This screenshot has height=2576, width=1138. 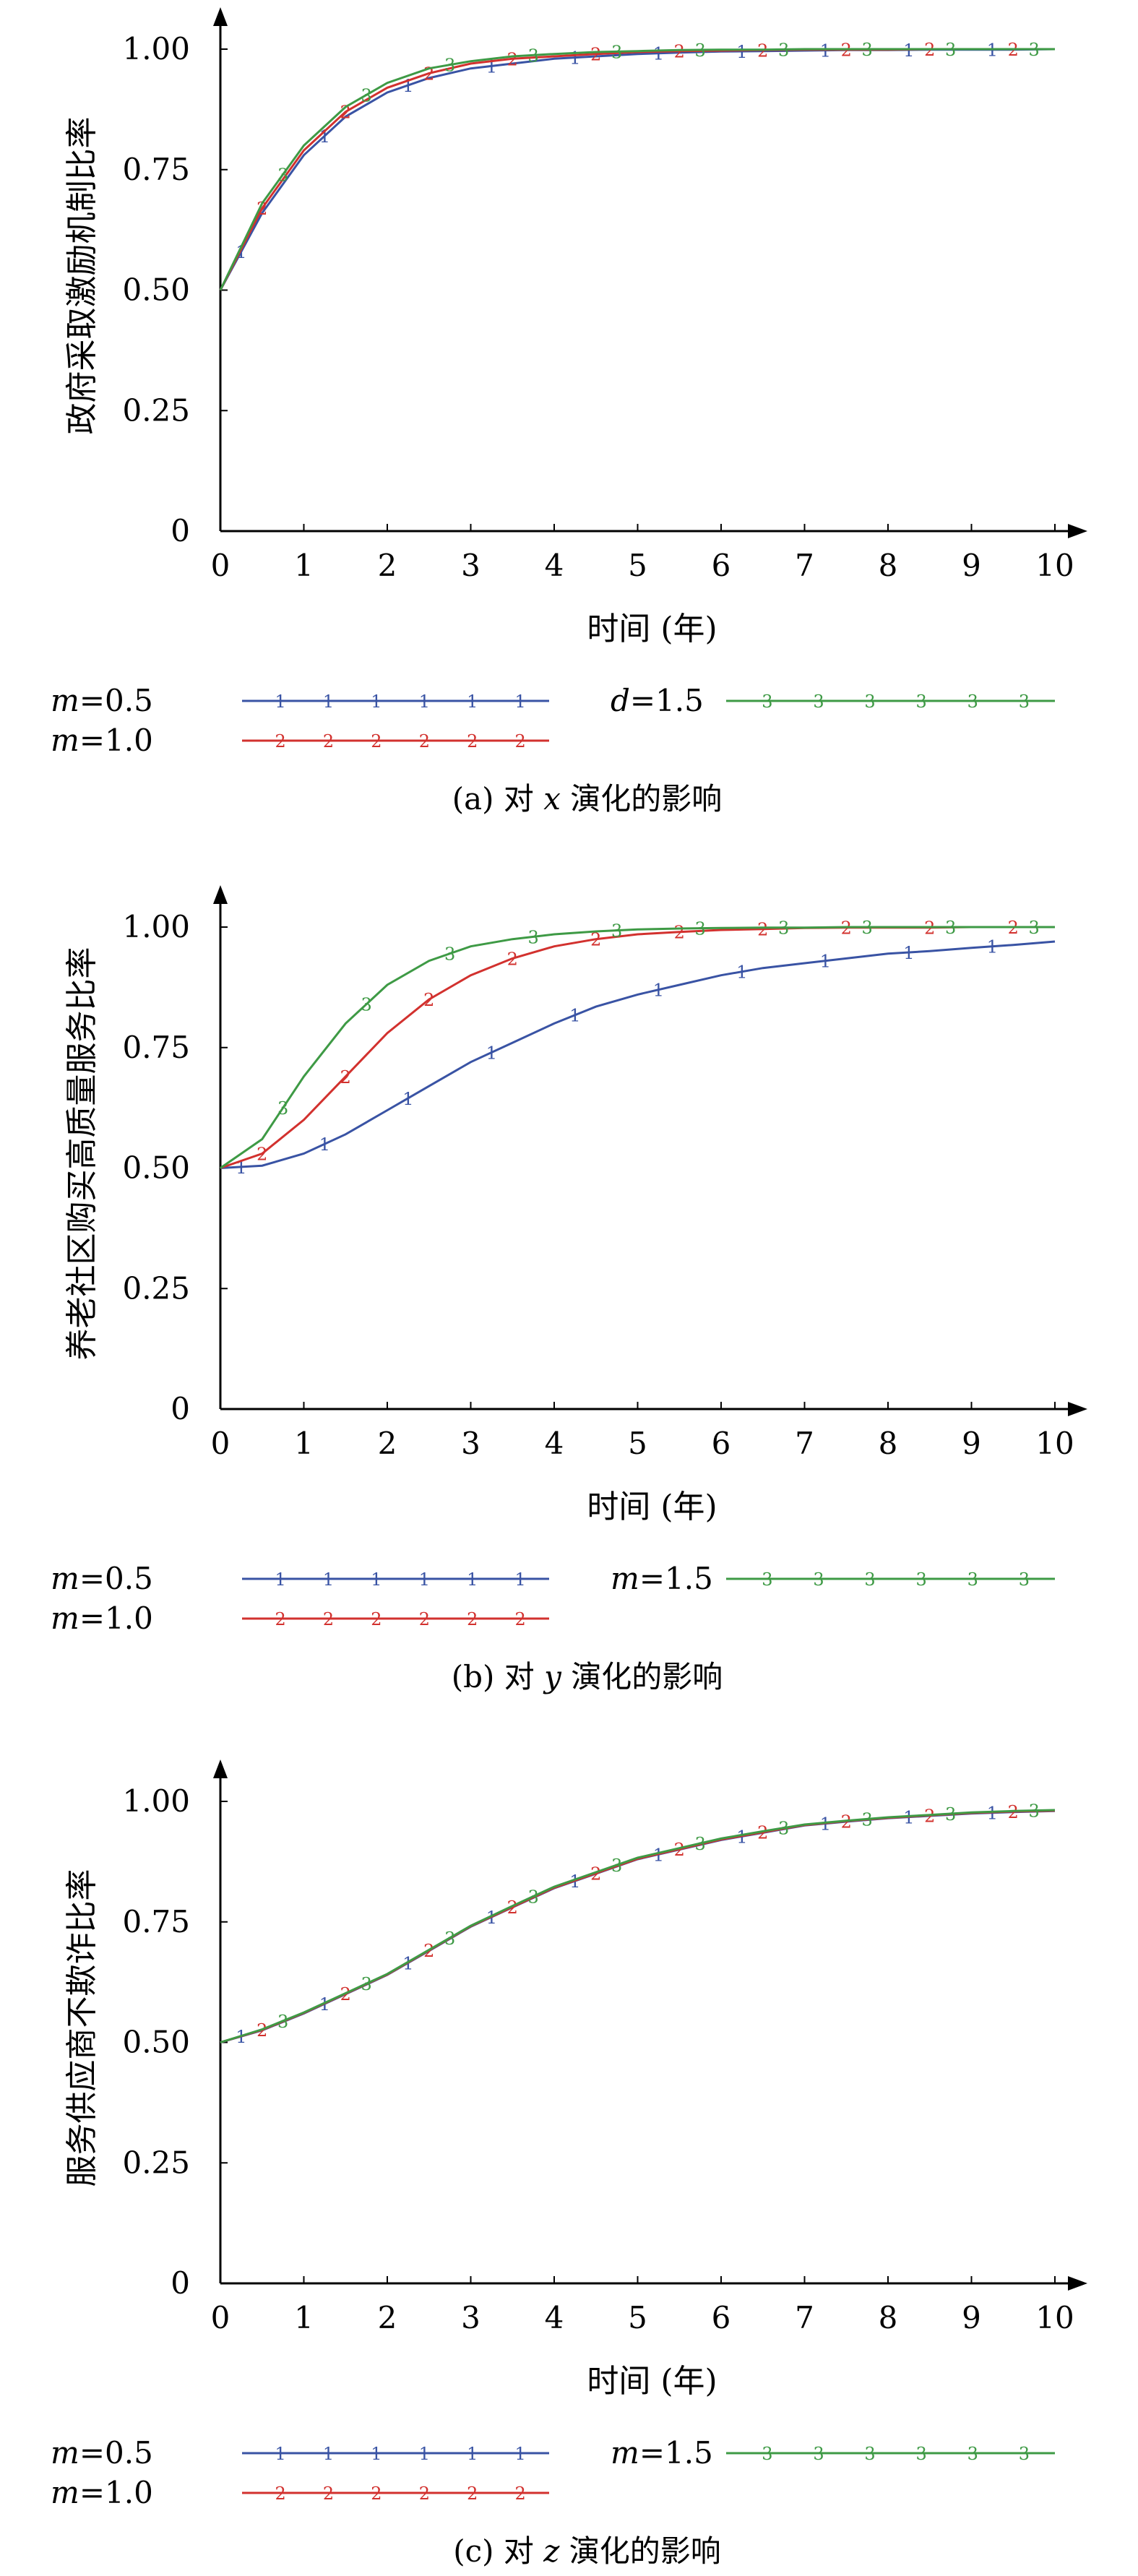 I want to click on panel-caption: (a) 对 x 演化的影响, so click(x=587, y=799).